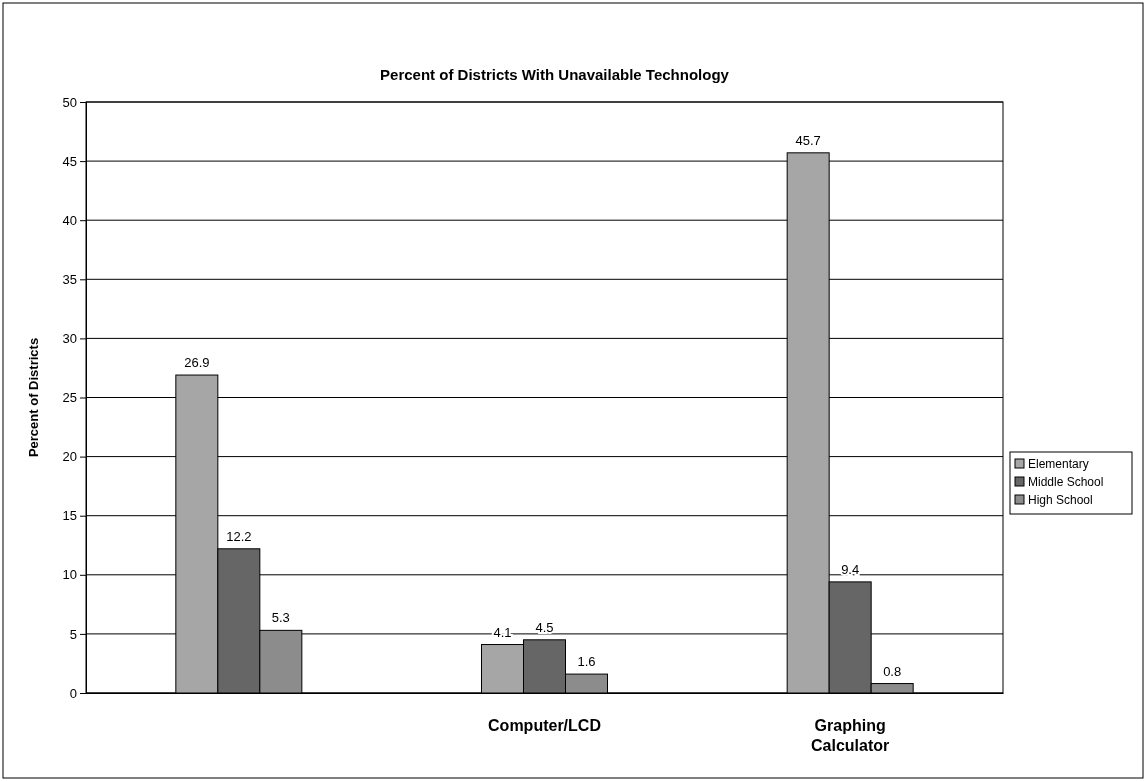 The height and width of the screenshot is (781, 1146). Describe the element at coordinates (1066, 482) in the screenshot. I see `legend-label: Middle School` at that location.